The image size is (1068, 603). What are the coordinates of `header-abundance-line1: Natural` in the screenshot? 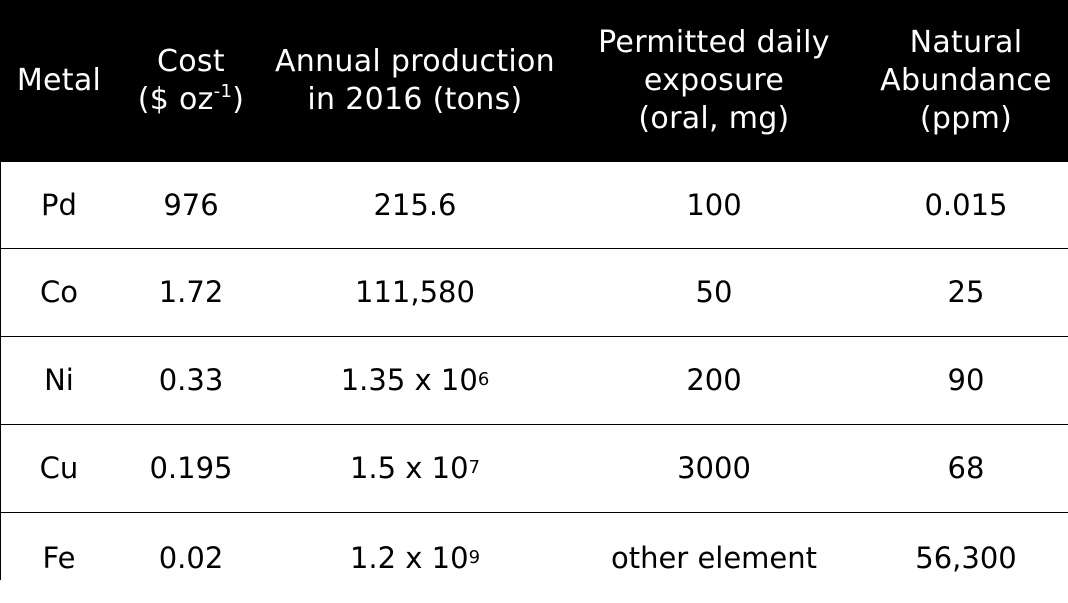 It's located at (966, 42).